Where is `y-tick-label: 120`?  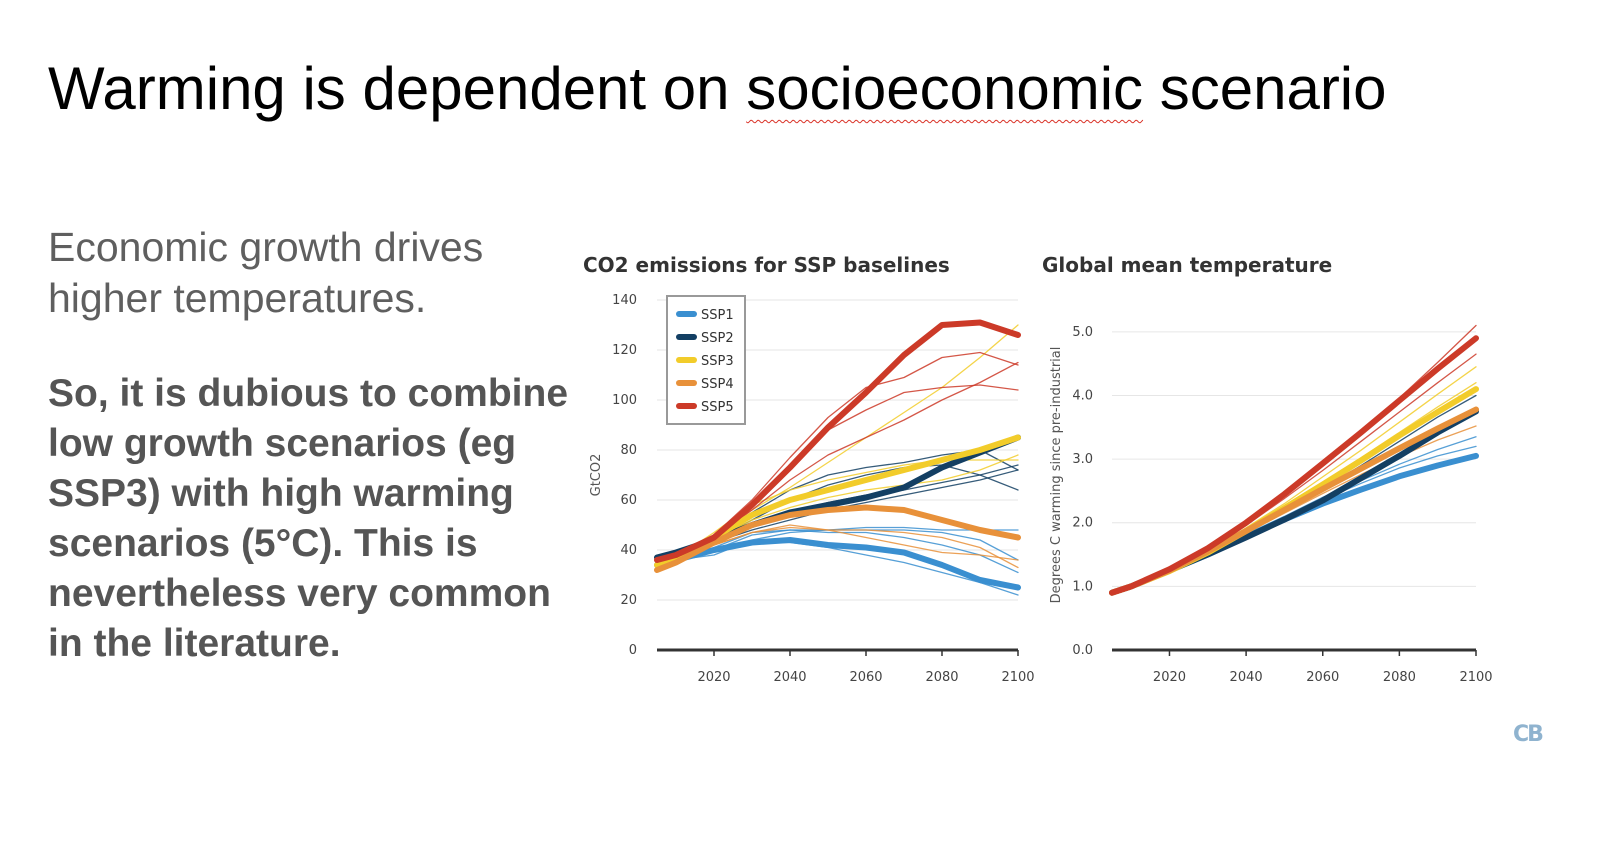
y-tick-label: 120 is located at coordinates (624, 350).